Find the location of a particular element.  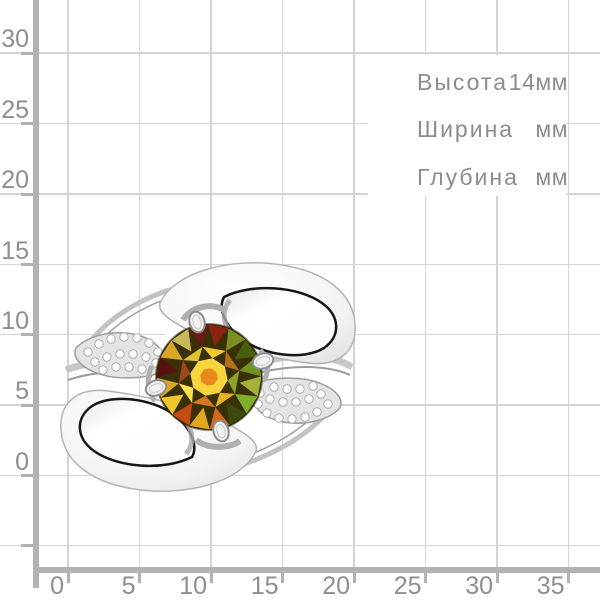

height-value: 14мм is located at coordinates (538, 81).